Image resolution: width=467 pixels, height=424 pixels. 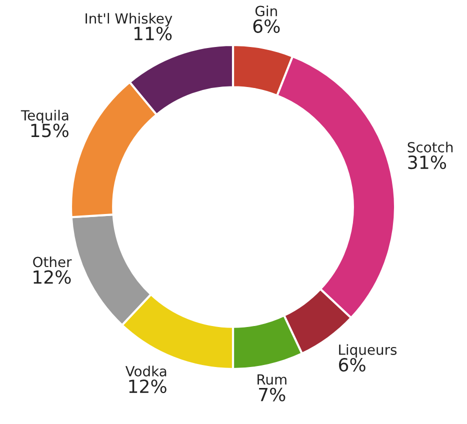 I want to click on slice-label: Int'l Whiskey, so click(x=129, y=19).